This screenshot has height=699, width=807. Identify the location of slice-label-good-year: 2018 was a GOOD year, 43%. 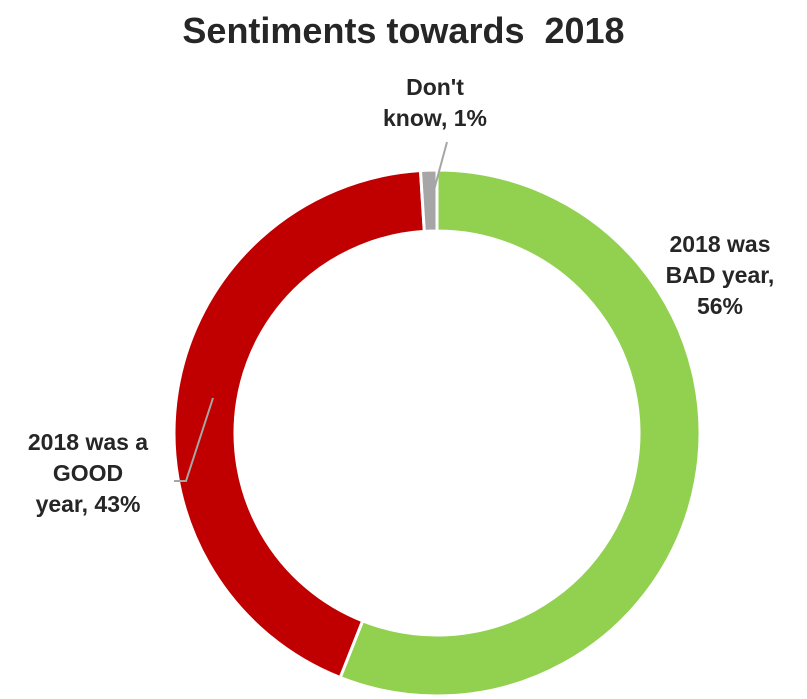
(88, 473).